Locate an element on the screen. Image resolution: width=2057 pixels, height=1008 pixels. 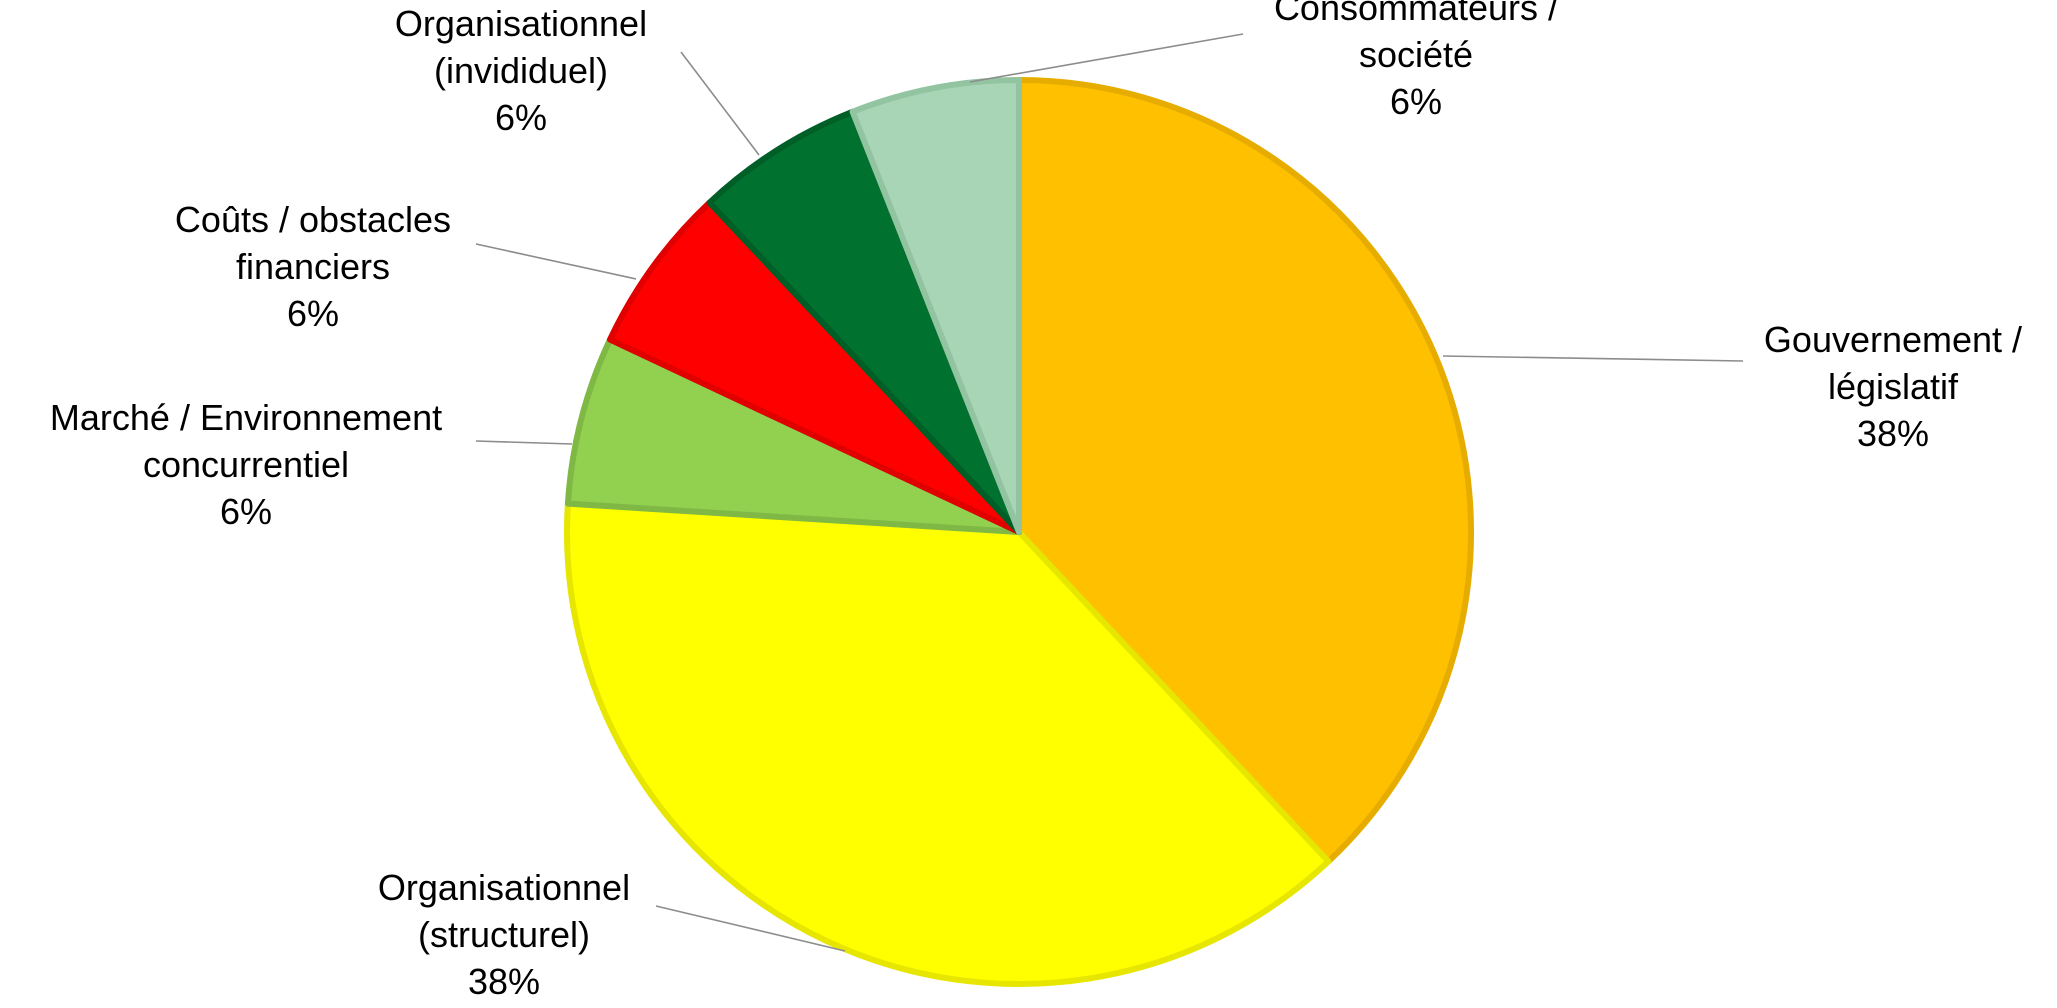
data-label: Coûts / obstacles financiers 6% is located at coordinates (313, 266).